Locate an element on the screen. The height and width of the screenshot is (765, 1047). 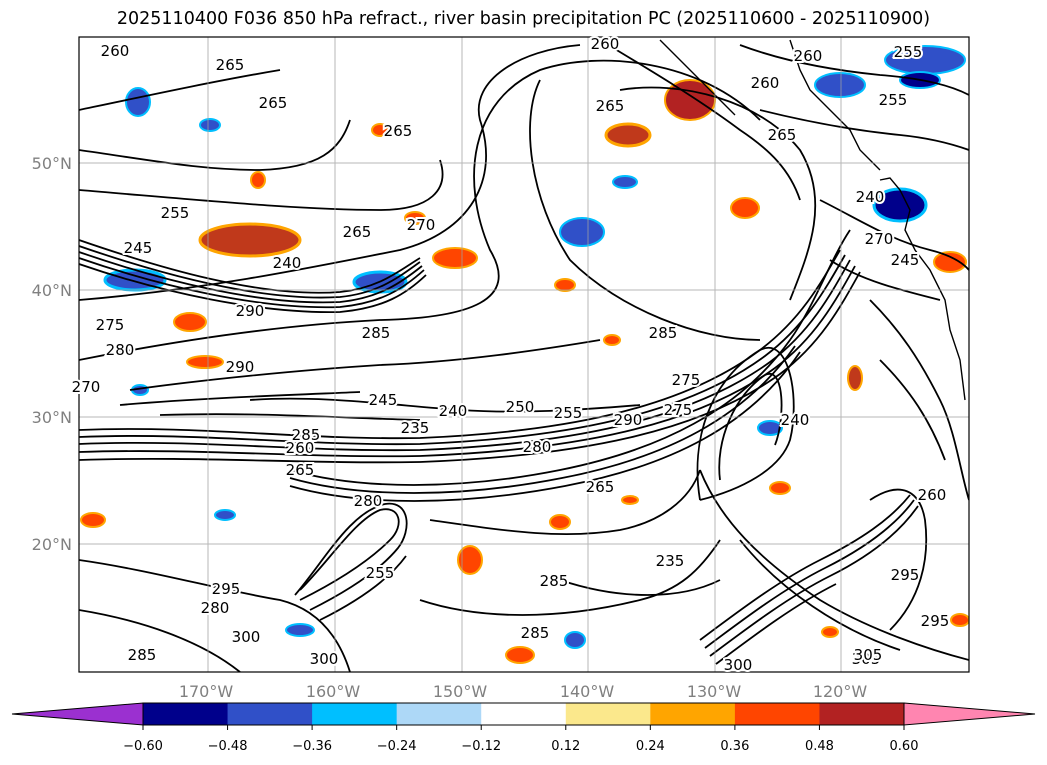
contour-label: 250 is located at coordinates (520, 407).